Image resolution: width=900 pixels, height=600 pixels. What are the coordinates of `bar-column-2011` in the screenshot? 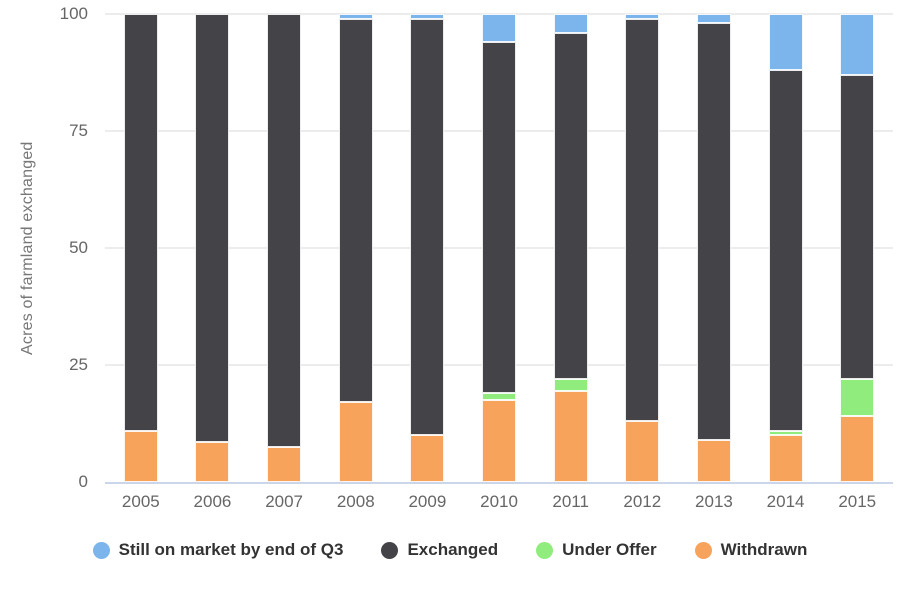 It's located at (571, 248).